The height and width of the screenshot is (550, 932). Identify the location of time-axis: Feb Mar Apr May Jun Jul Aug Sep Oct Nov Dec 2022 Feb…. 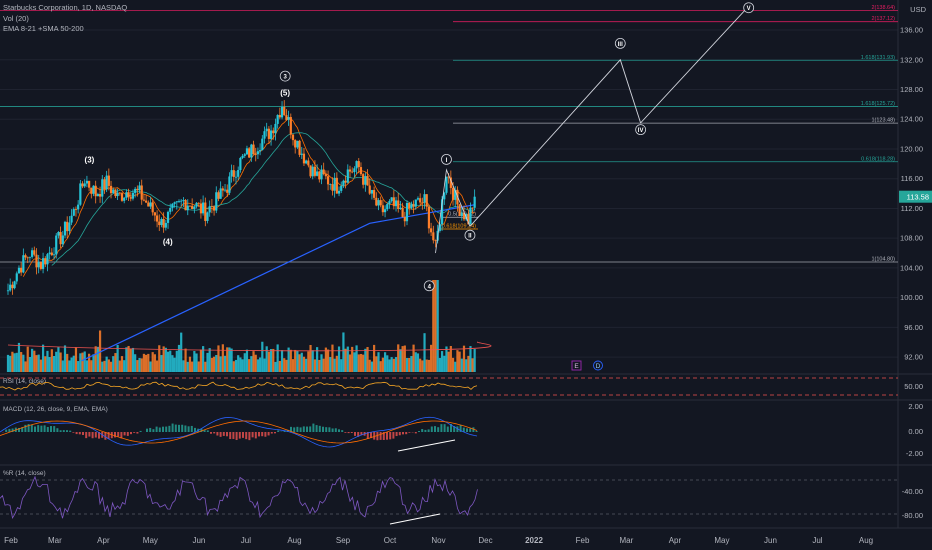
(438, 540).